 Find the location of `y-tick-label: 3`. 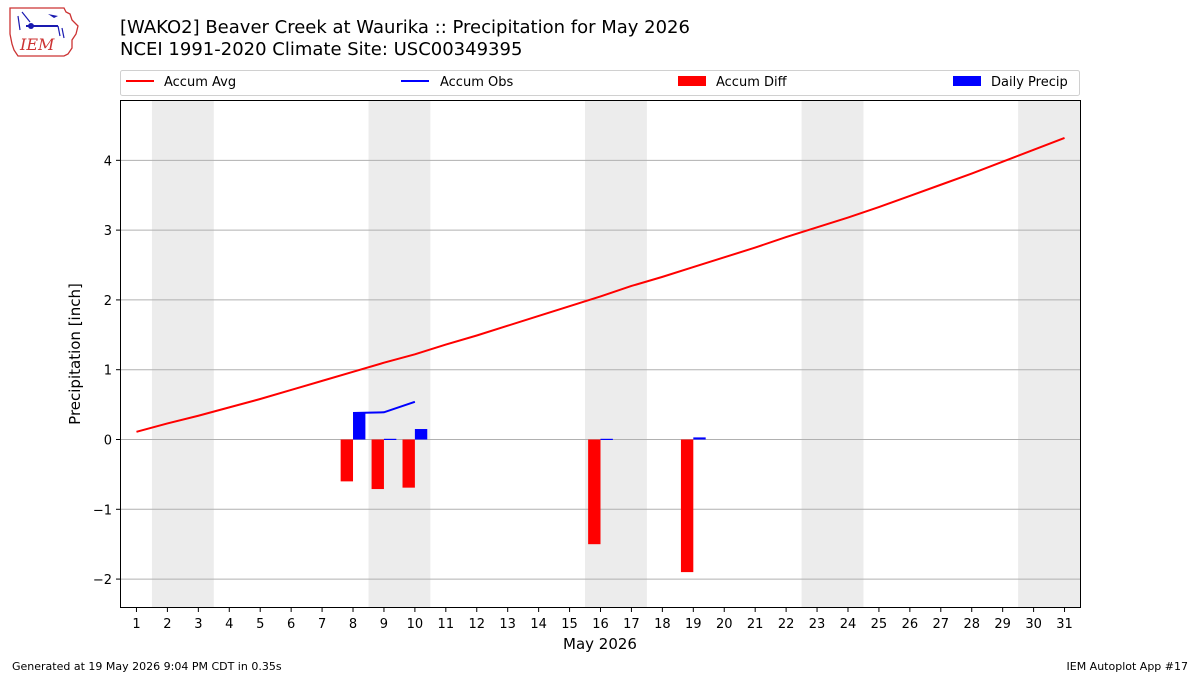

y-tick-label: 3 is located at coordinates (108, 231).